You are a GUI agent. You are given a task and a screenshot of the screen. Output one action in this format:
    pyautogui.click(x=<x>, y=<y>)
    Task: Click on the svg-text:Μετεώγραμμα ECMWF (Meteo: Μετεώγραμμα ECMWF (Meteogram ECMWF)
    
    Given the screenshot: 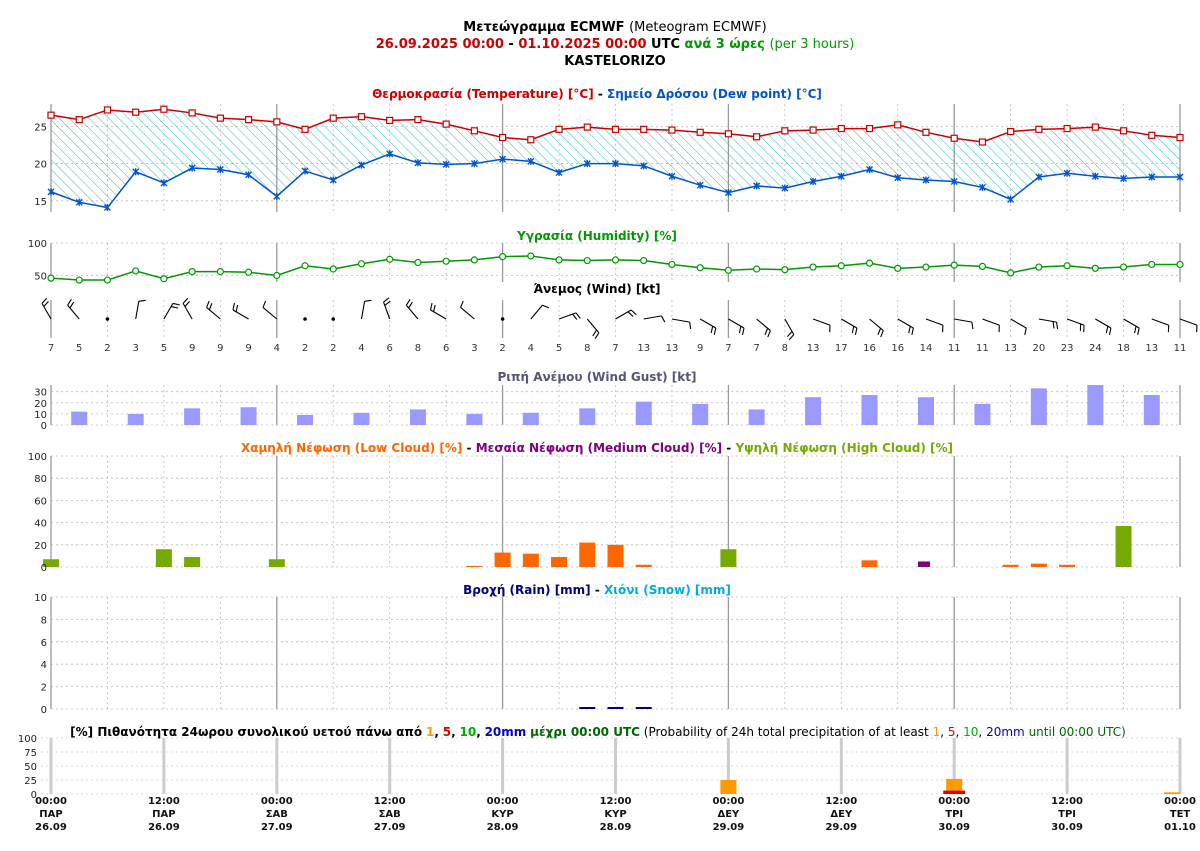 What is the action you would take?
    pyautogui.click(x=614, y=27)
    